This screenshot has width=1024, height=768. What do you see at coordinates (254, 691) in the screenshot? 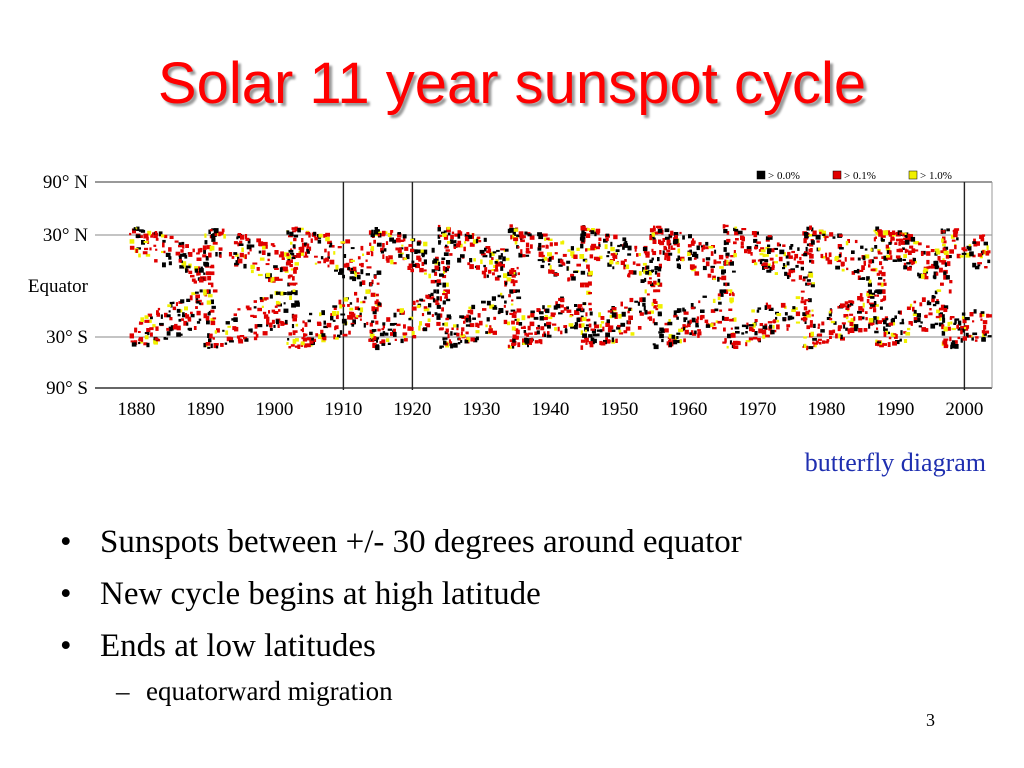
I see `sub-bullet-list: equatorward migration` at bounding box center [254, 691].